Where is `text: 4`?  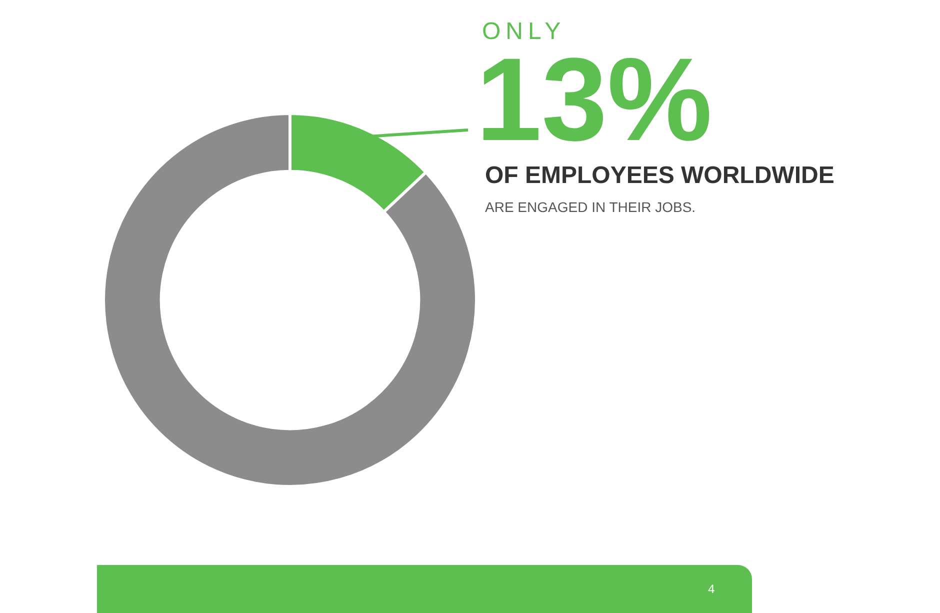
text: 4 is located at coordinates (711, 589).